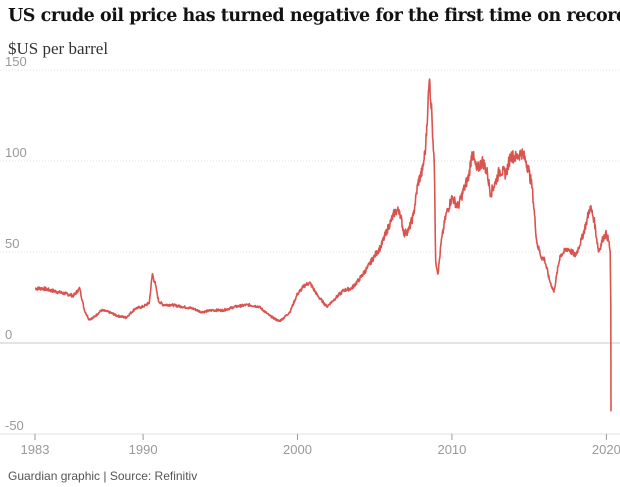 Image resolution: width=620 pixels, height=487 pixels. I want to click on x-tick-label: 1990, so click(143, 449).